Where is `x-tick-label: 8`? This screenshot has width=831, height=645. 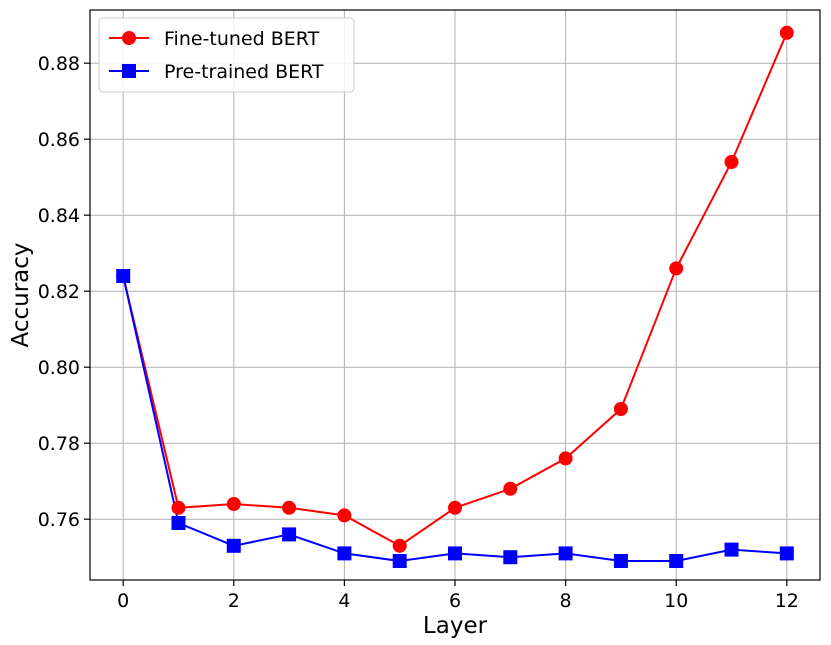
x-tick-label: 8 is located at coordinates (566, 601).